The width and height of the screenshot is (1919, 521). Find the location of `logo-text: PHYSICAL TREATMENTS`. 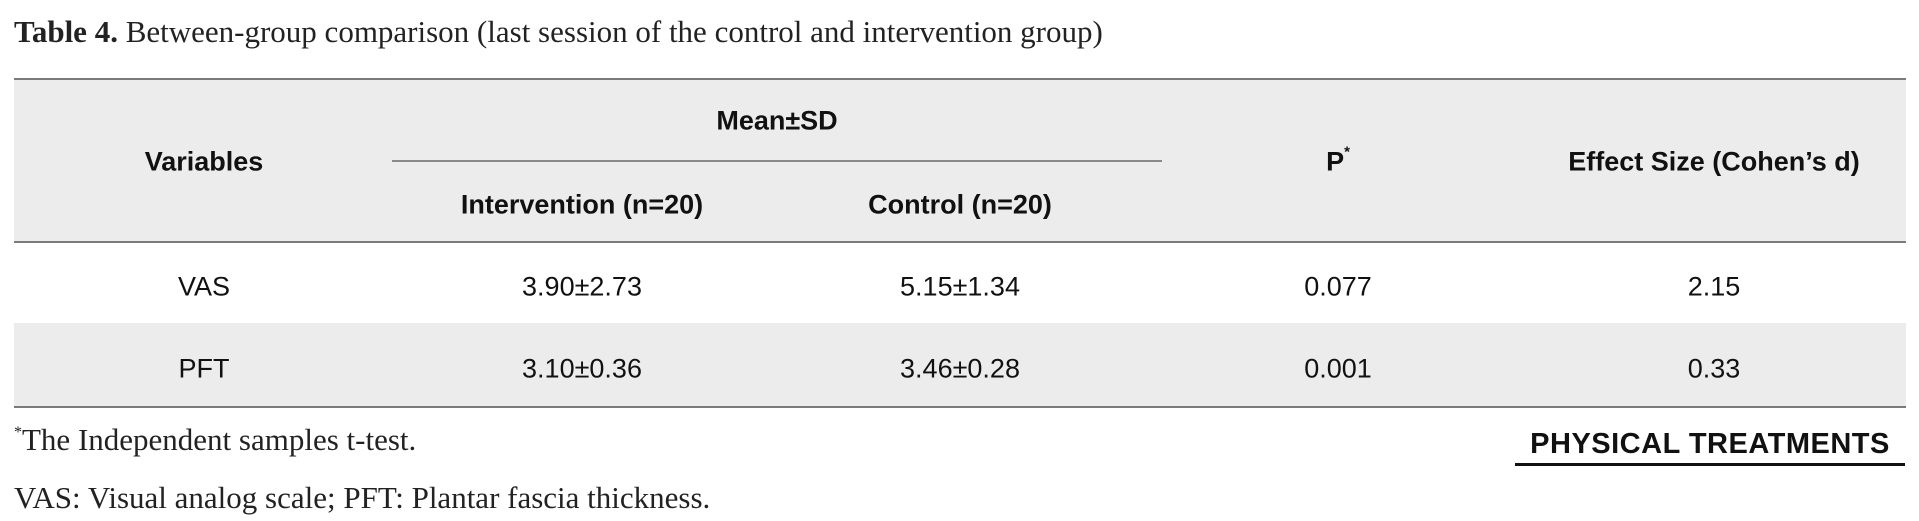

logo-text: PHYSICAL TREATMENTS is located at coordinates (1710, 444).